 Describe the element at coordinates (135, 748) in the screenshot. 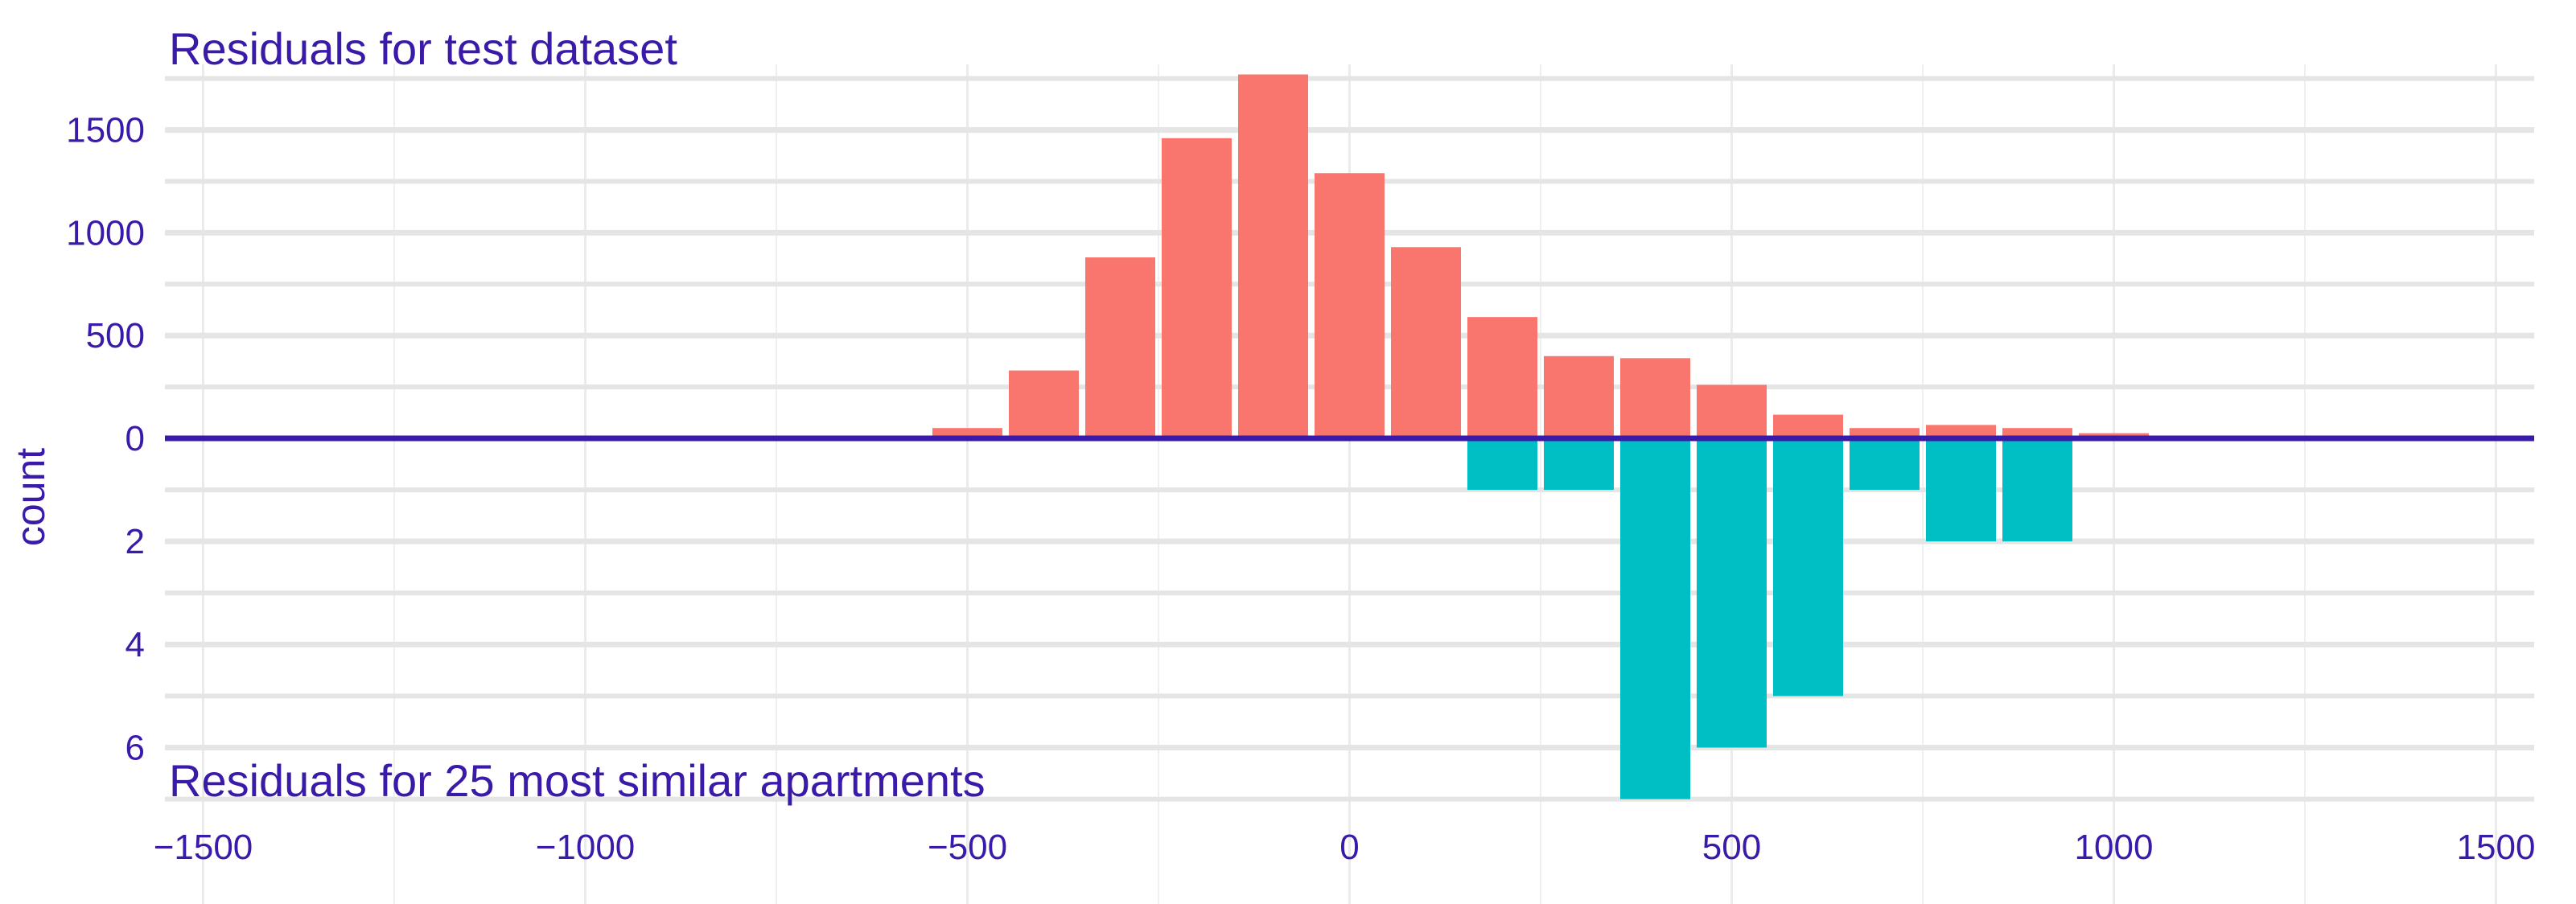

I see `y-tick-label-bottom: 6` at that location.